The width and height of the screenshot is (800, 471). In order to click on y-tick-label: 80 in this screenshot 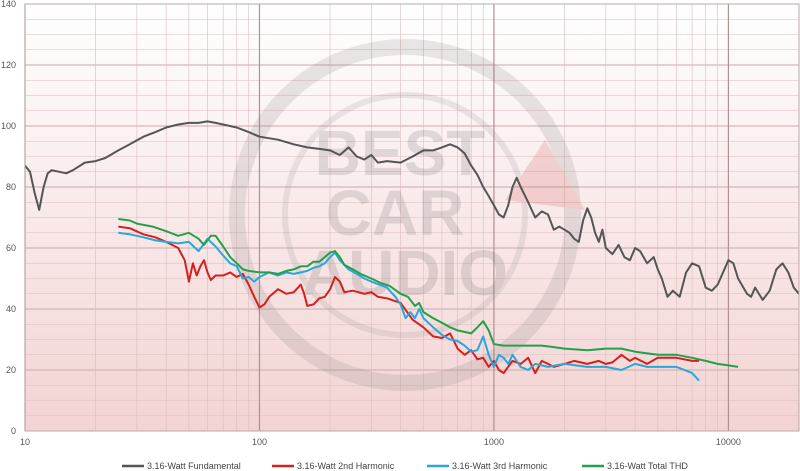, I will do `click(11, 187)`.